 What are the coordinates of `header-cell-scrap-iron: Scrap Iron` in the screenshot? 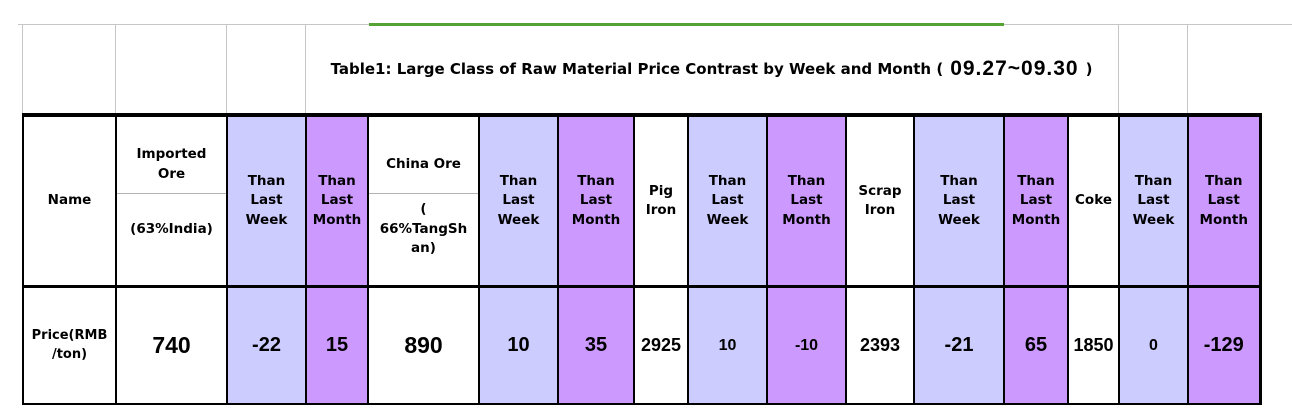 It's located at (880, 201).